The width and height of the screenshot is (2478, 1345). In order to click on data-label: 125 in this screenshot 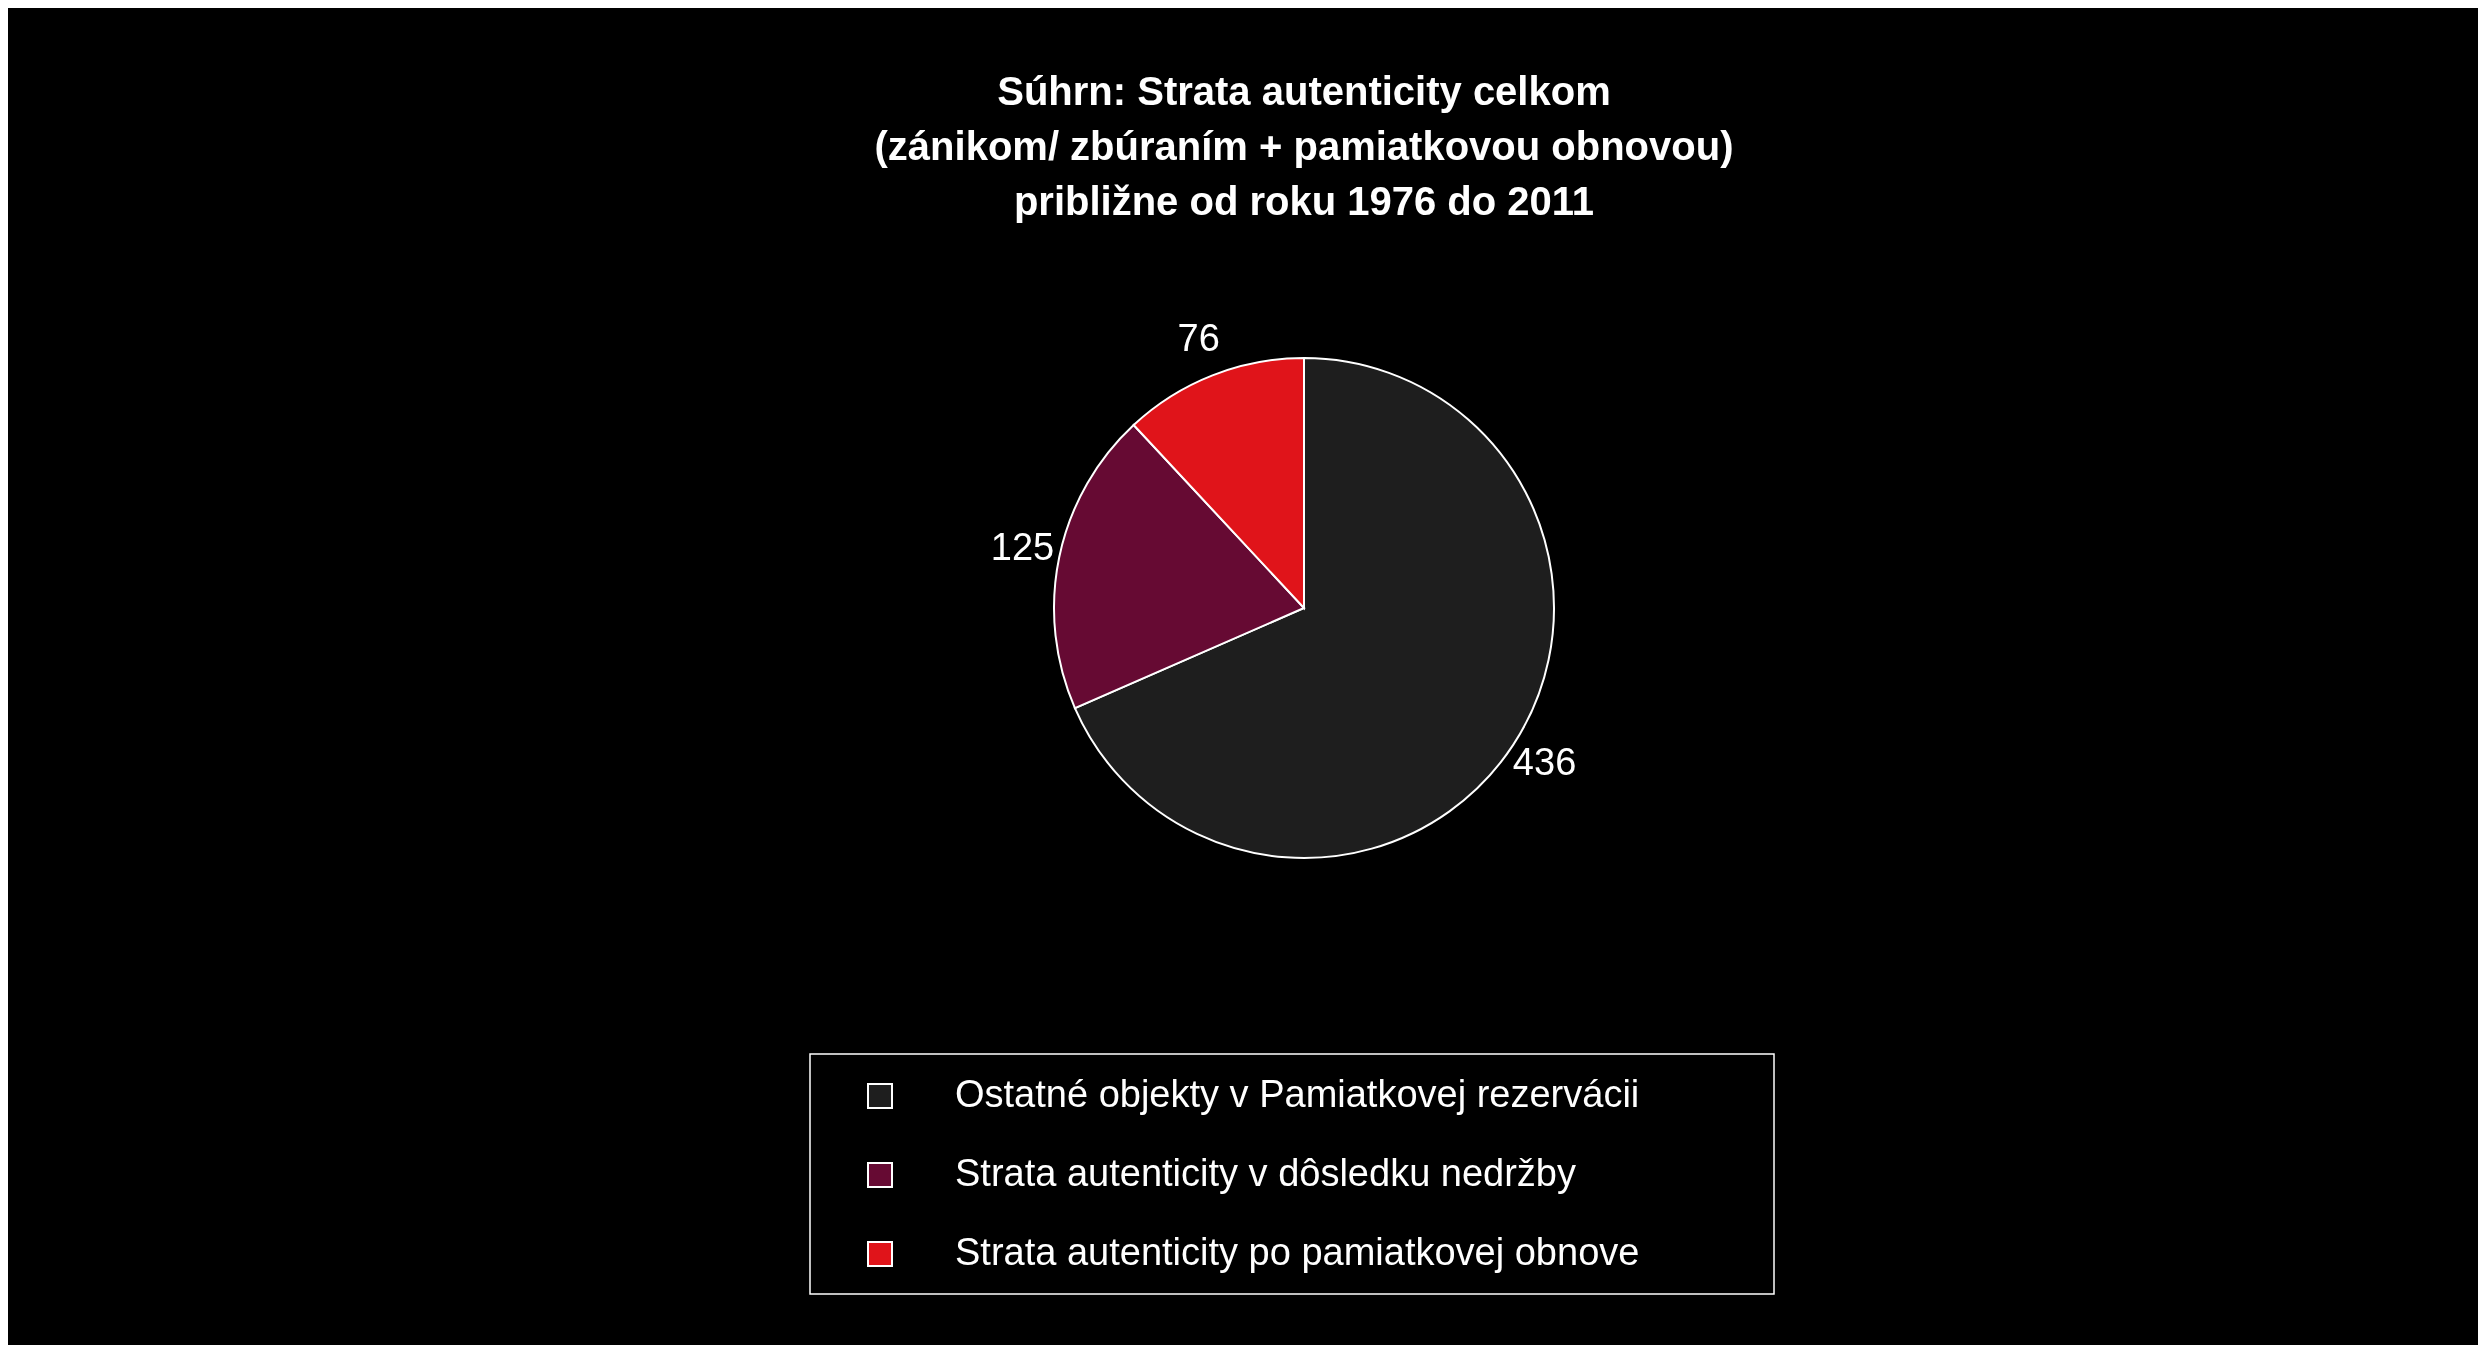, I will do `click(1022, 546)`.